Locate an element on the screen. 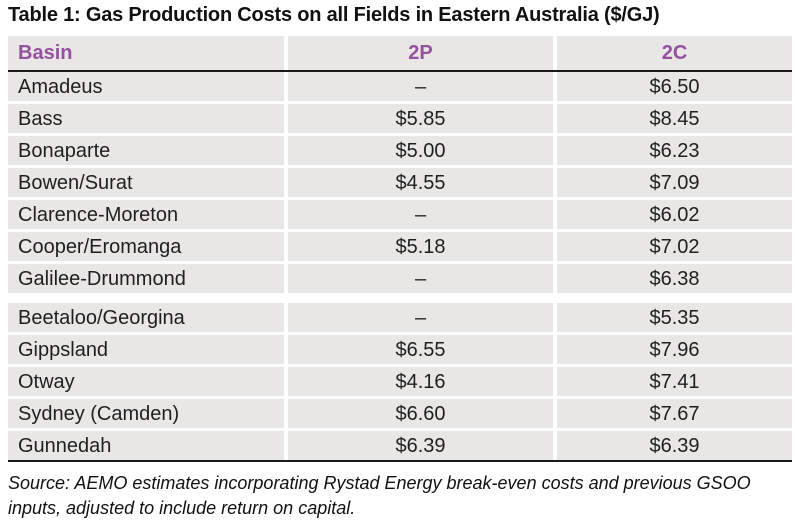 Image resolution: width=800 pixels, height=528 pixels. cell-2p: $6.39 is located at coordinates (420, 445).